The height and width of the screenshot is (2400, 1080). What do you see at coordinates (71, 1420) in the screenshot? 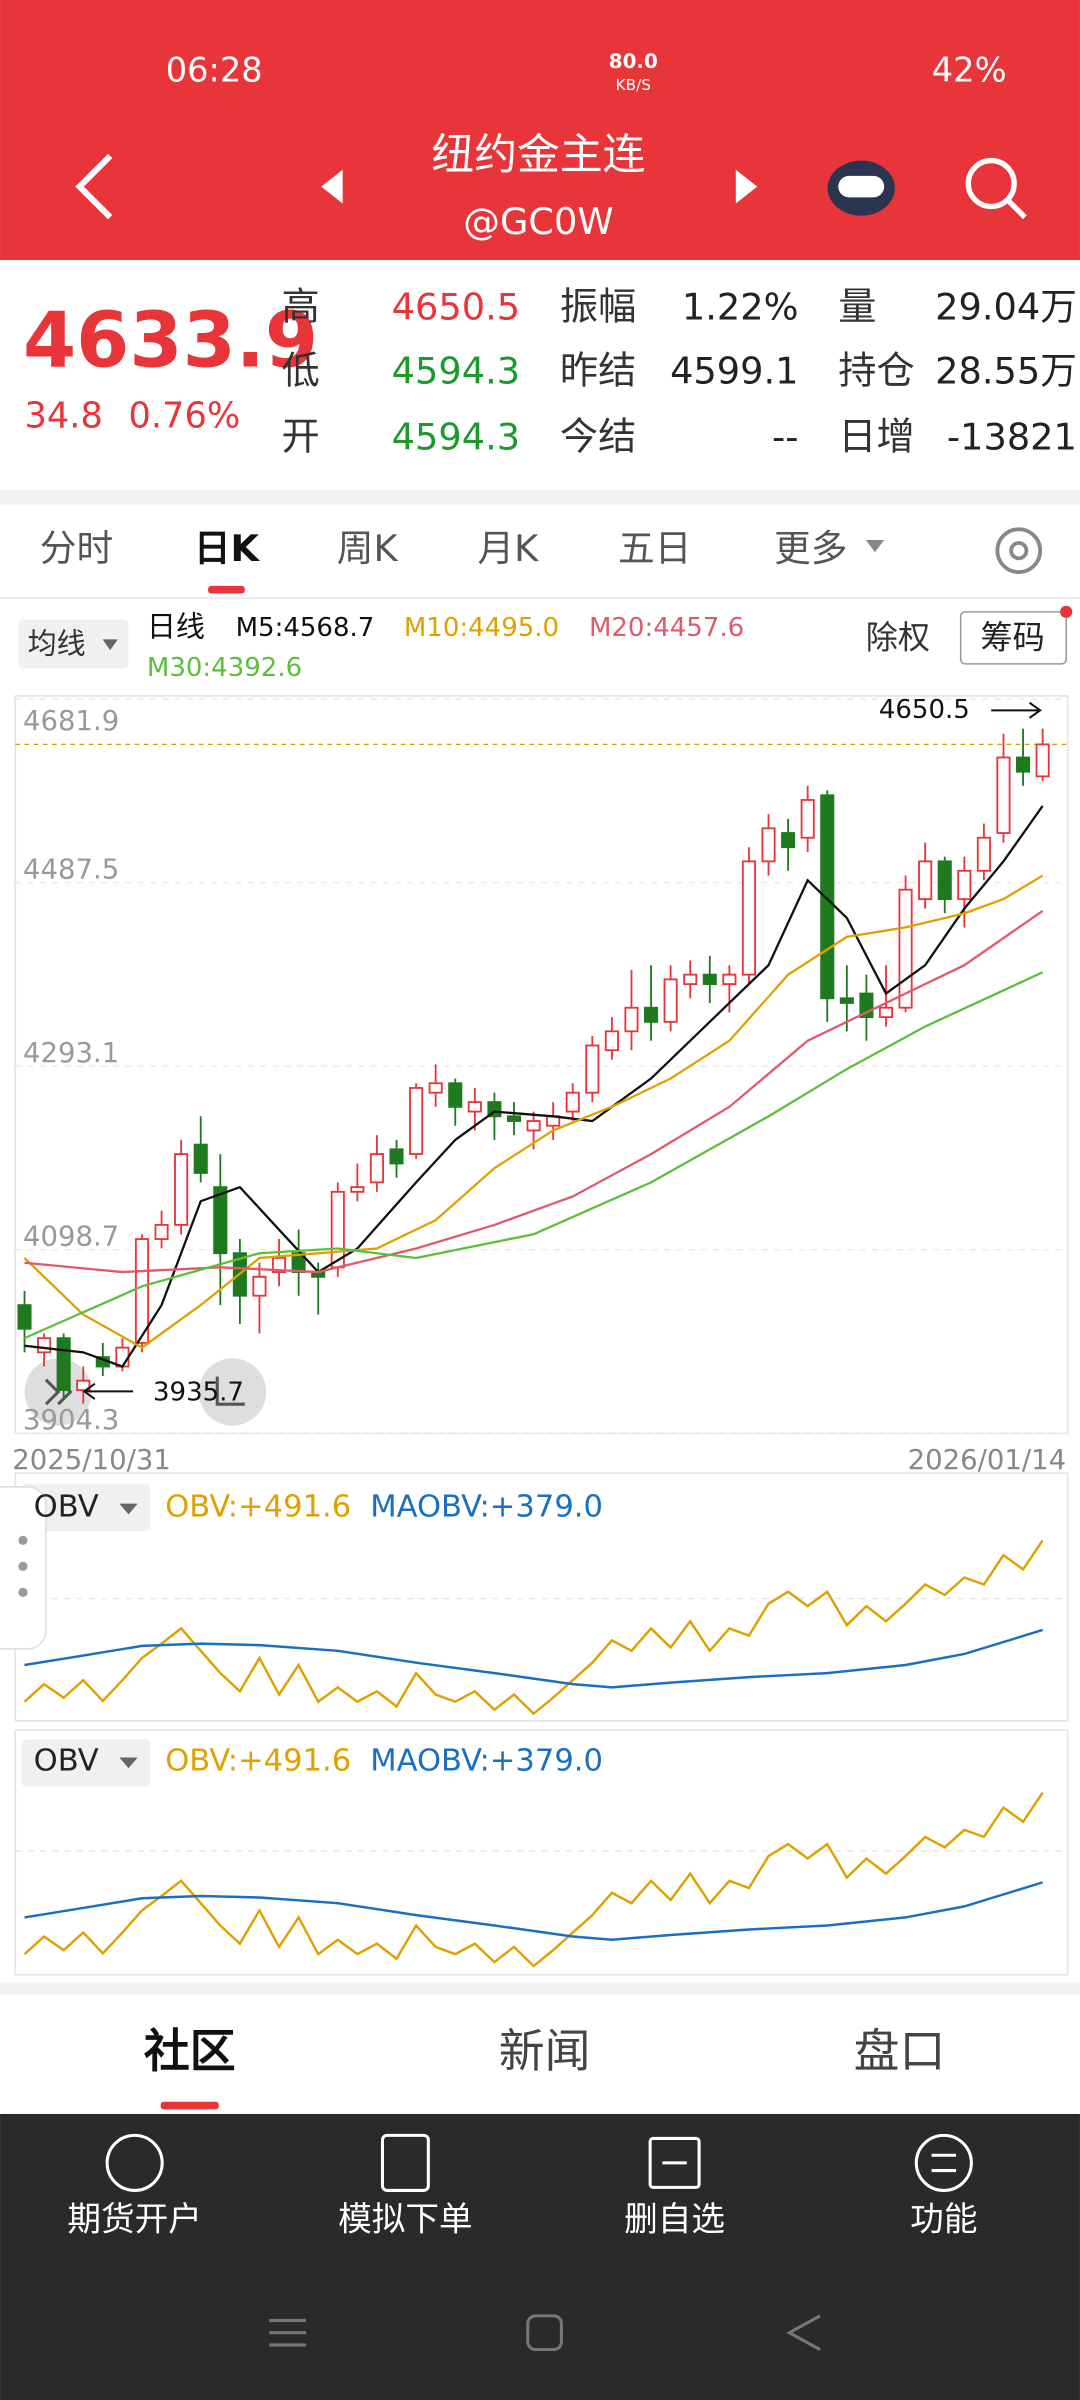
I see `y-tick-label: 3904.3` at bounding box center [71, 1420].